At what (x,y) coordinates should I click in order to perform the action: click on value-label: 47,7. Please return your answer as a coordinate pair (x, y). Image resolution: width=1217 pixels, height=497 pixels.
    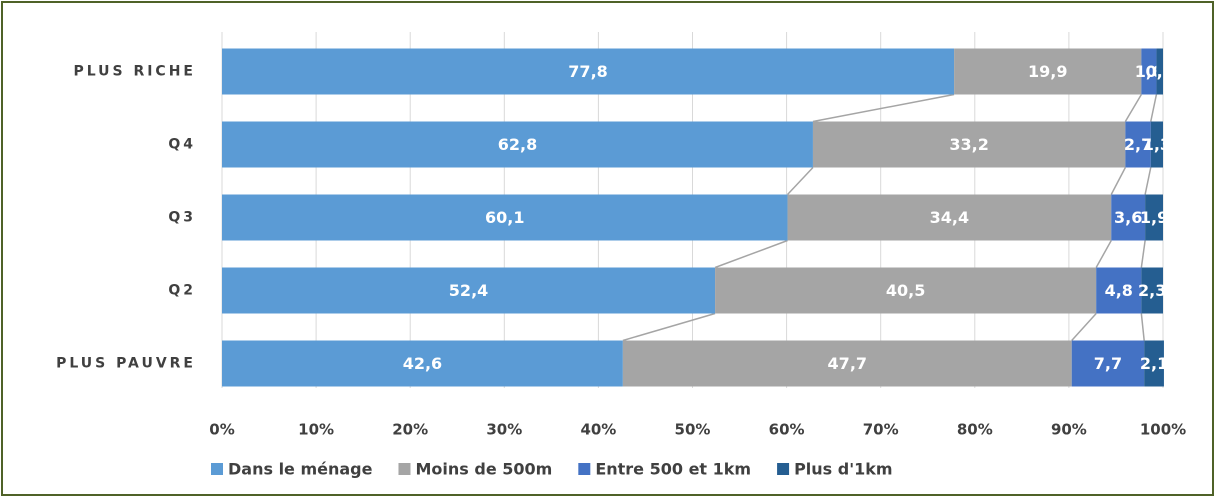
    Looking at the image, I should click on (847, 363).